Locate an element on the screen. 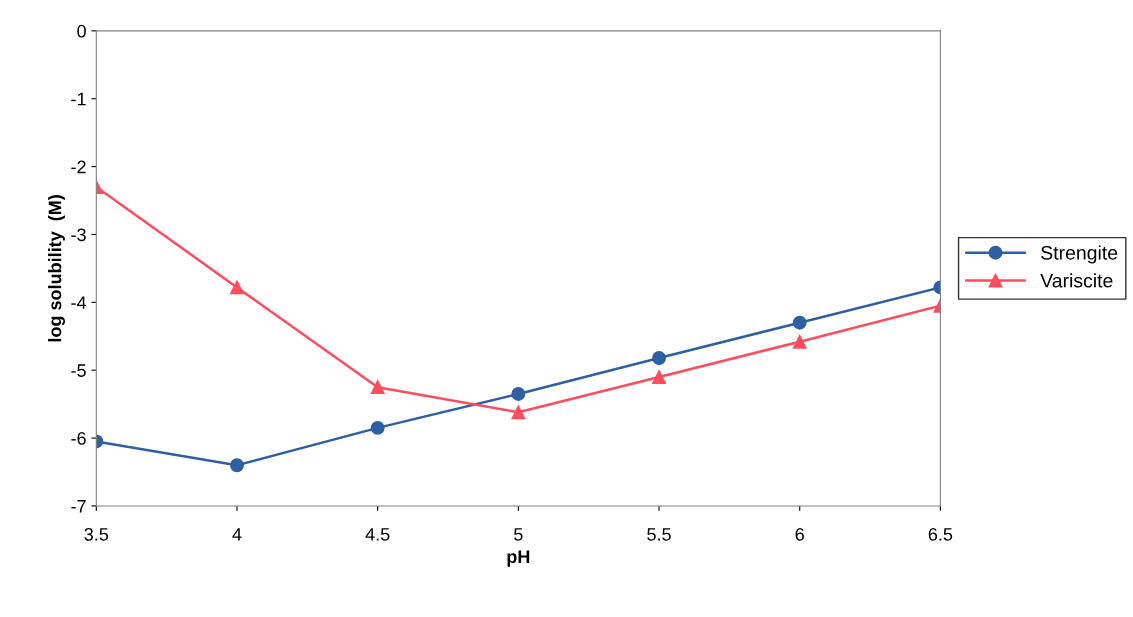 Image resolution: width=1133 pixels, height=617 pixels. x-tick-label: 6.5 is located at coordinates (940, 534).